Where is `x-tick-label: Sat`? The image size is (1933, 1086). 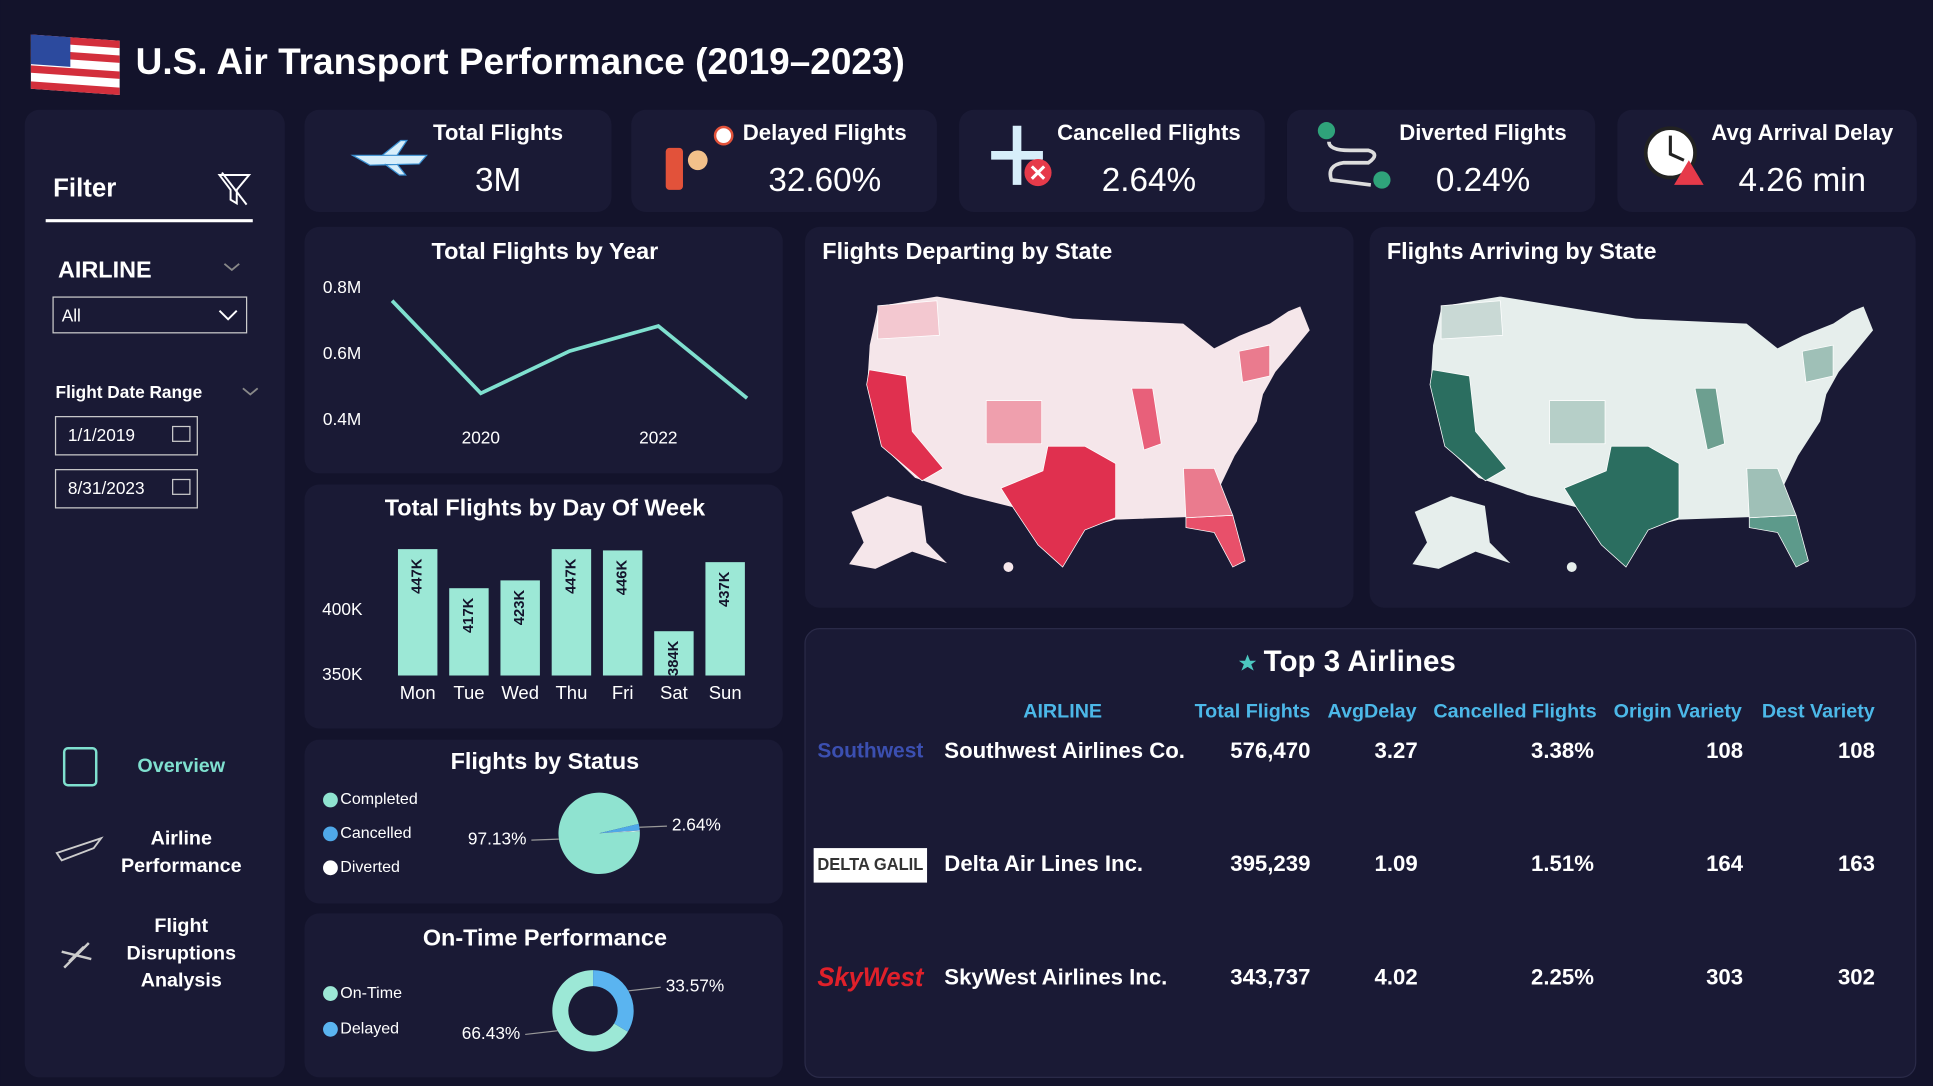
x-tick-label: Sat is located at coordinates (674, 692).